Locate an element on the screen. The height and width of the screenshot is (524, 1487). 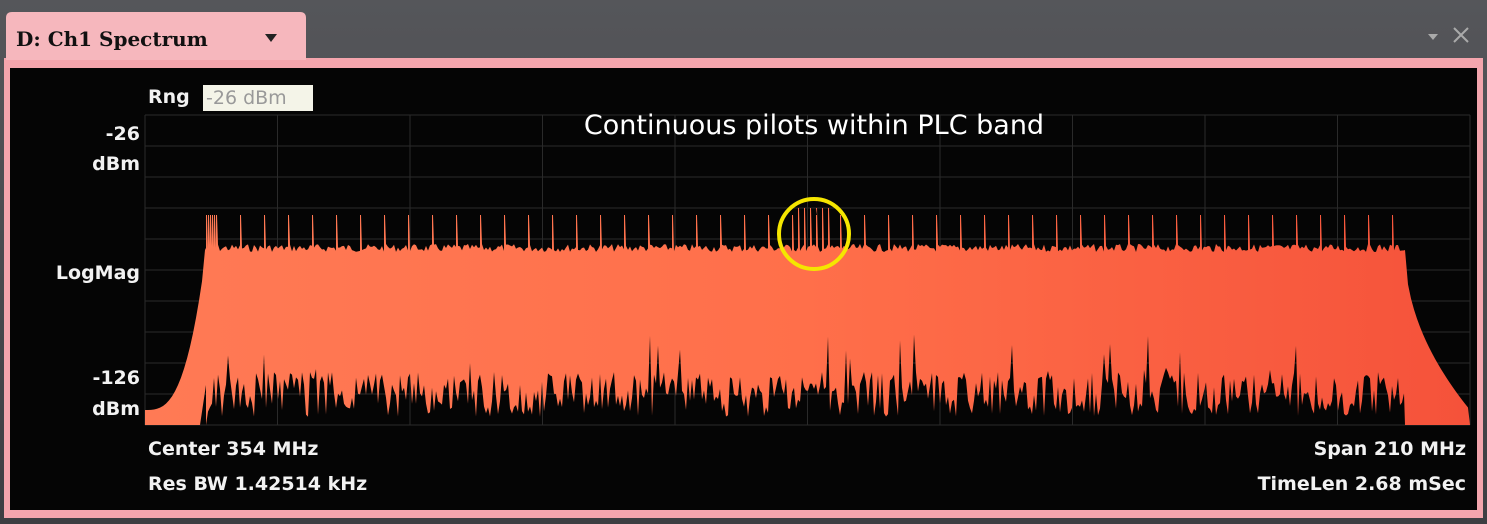
y-mid-label: LogMag is located at coordinates (98, 273).